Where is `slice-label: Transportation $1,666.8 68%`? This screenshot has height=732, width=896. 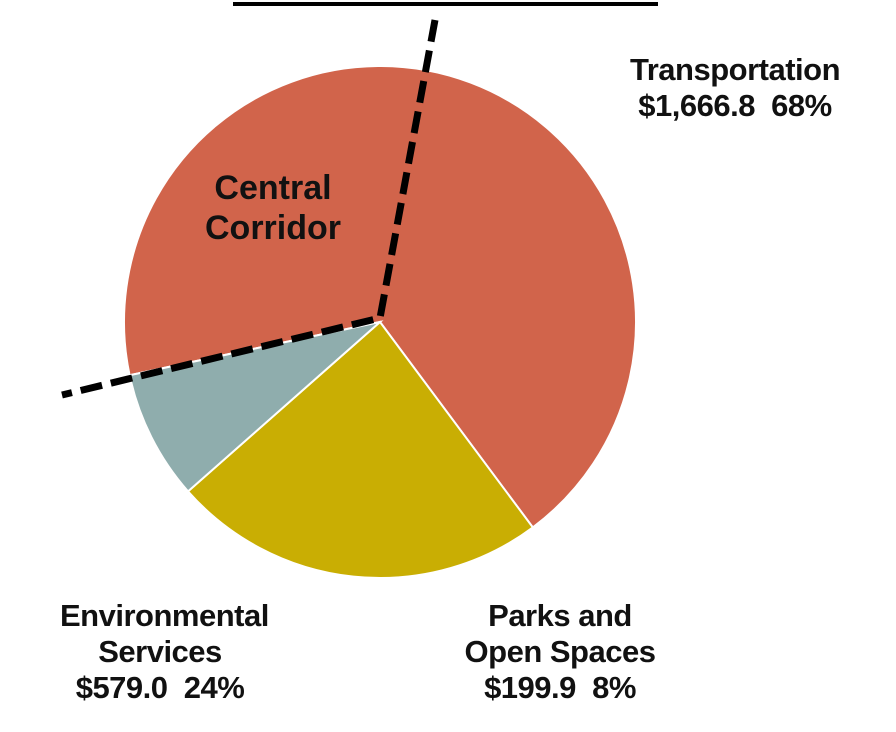 slice-label: Transportation $1,666.8 68% is located at coordinates (735, 88).